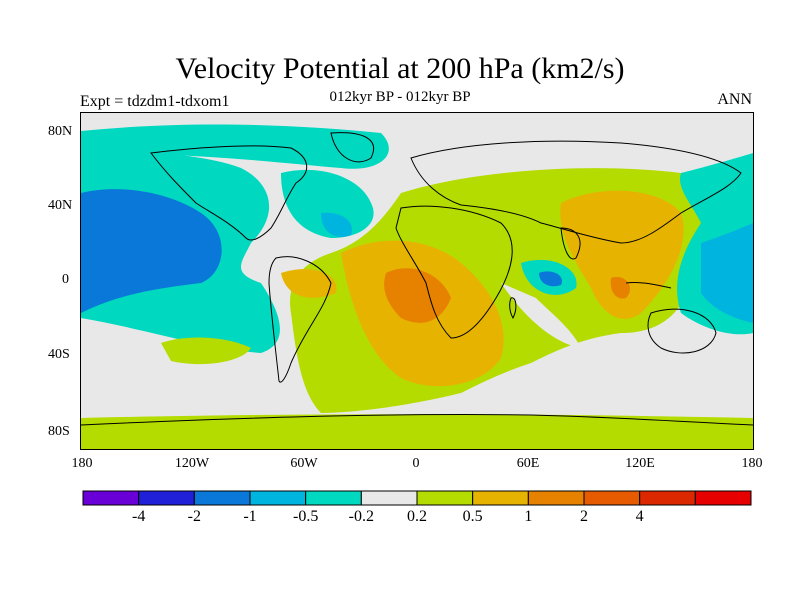 The image size is (800, 600). I want to click on colorbar-tick-label: -1, so click(250, 516).